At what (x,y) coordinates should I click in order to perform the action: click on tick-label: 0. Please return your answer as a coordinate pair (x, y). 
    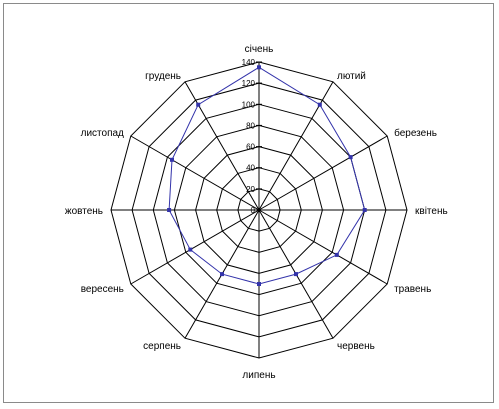
    Looking at the image, I should click on (253, 210).